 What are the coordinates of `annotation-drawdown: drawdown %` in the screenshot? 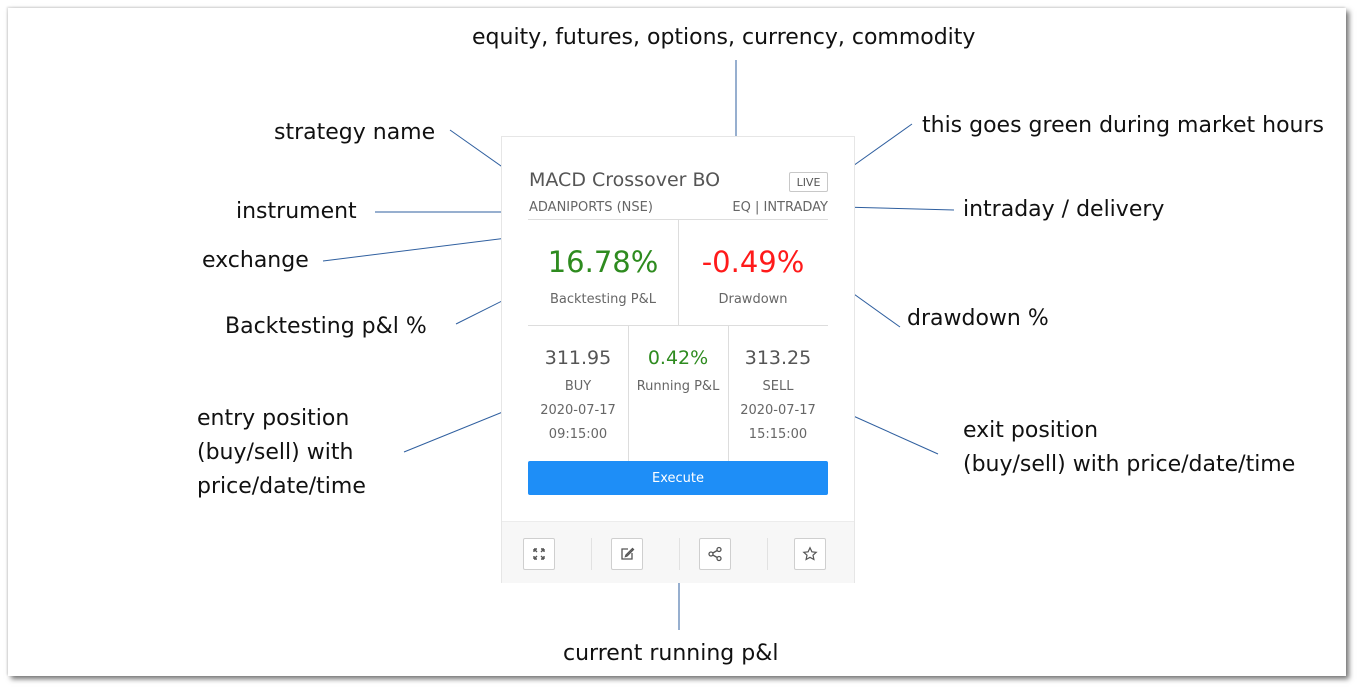 It's located at (978, 318).